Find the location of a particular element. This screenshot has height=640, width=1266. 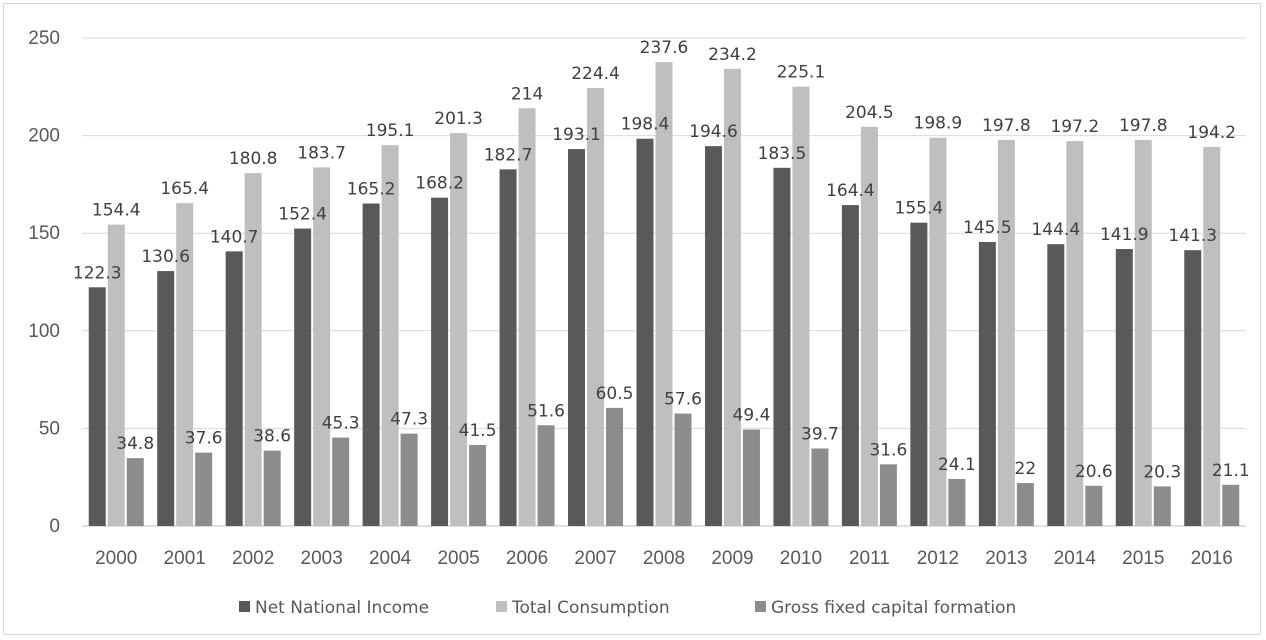

data-label: 51.6 is located at coordinates (546, 411).